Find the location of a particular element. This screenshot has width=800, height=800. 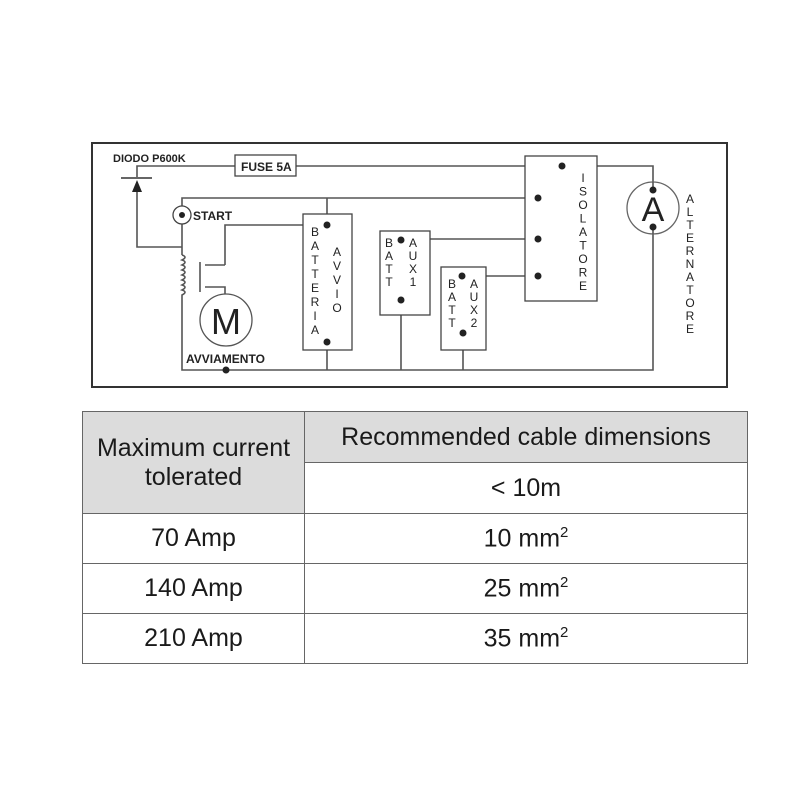

fuse-box is located at coordinates (265, 165).